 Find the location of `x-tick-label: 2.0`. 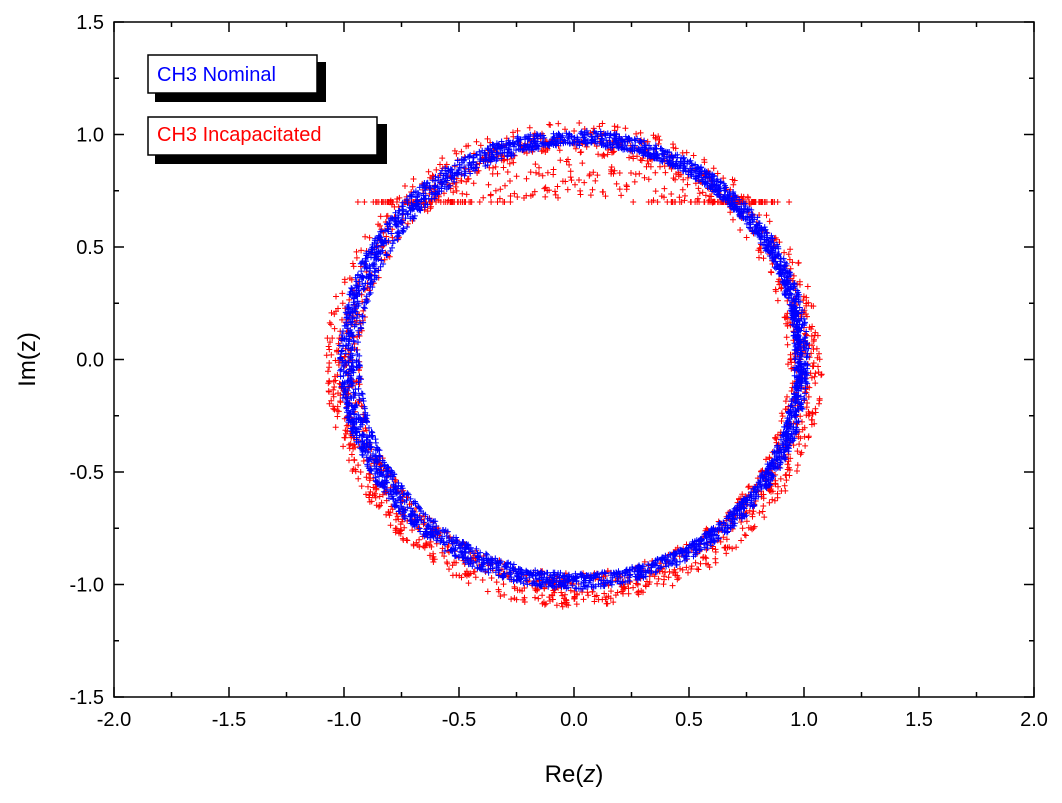

x-tick-label: 2.0 is located at coordinates (1034, 720).